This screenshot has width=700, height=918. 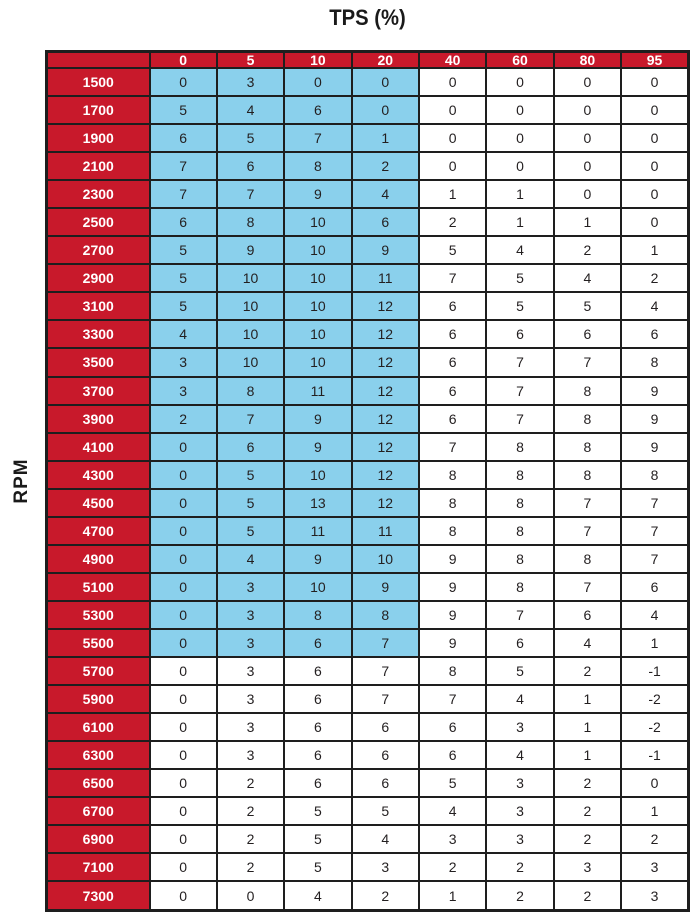 What do you see at coordinates (98, 362) in the screenshot?
I see `row-header-3500: 3500` at bounding box center [98, 362].